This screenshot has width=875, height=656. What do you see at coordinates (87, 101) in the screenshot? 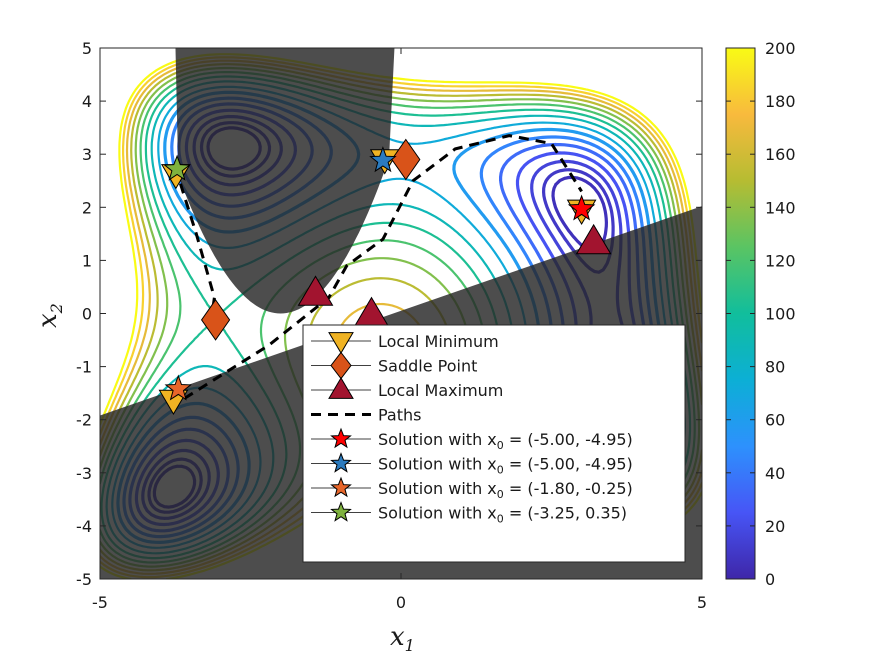
I see `y-tick-label: 4` at bounding box center [87, 101].